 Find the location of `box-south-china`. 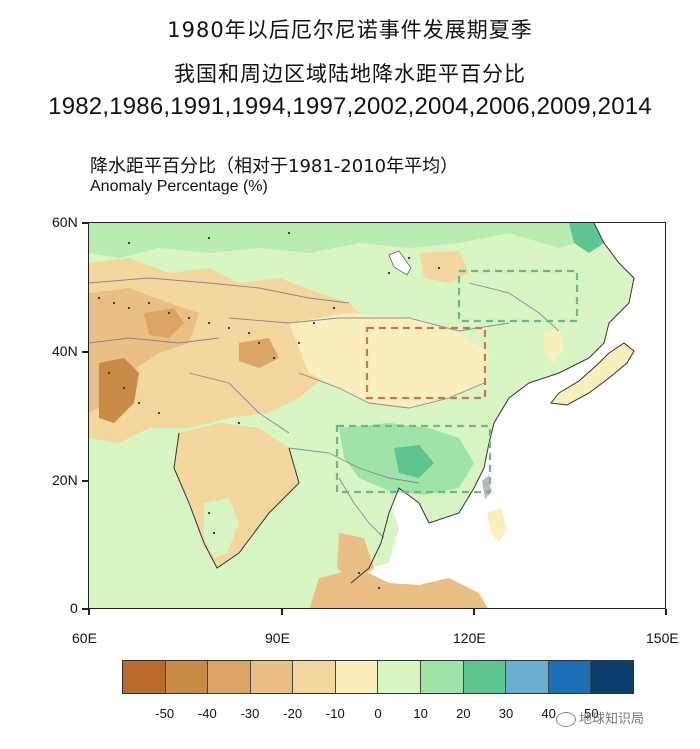

box-south-china is located at coordinates (413, 459).